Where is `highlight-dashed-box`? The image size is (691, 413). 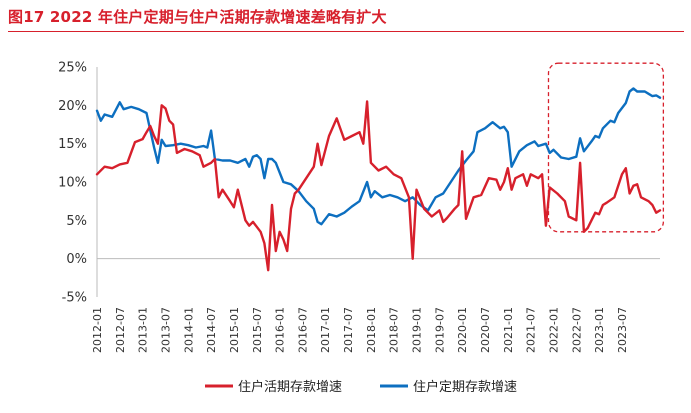
highlight-dashed-box is located at coordinates (606, 147).